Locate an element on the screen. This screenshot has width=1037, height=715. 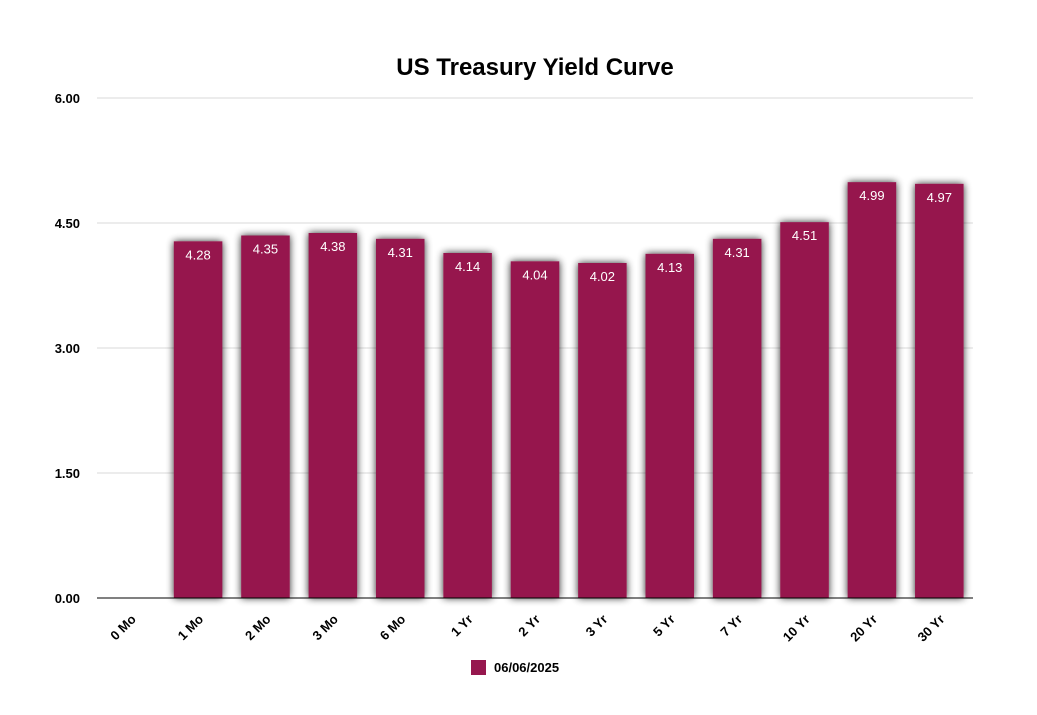
y-tick-label: 3.00 is located at coordinates (67, 348).